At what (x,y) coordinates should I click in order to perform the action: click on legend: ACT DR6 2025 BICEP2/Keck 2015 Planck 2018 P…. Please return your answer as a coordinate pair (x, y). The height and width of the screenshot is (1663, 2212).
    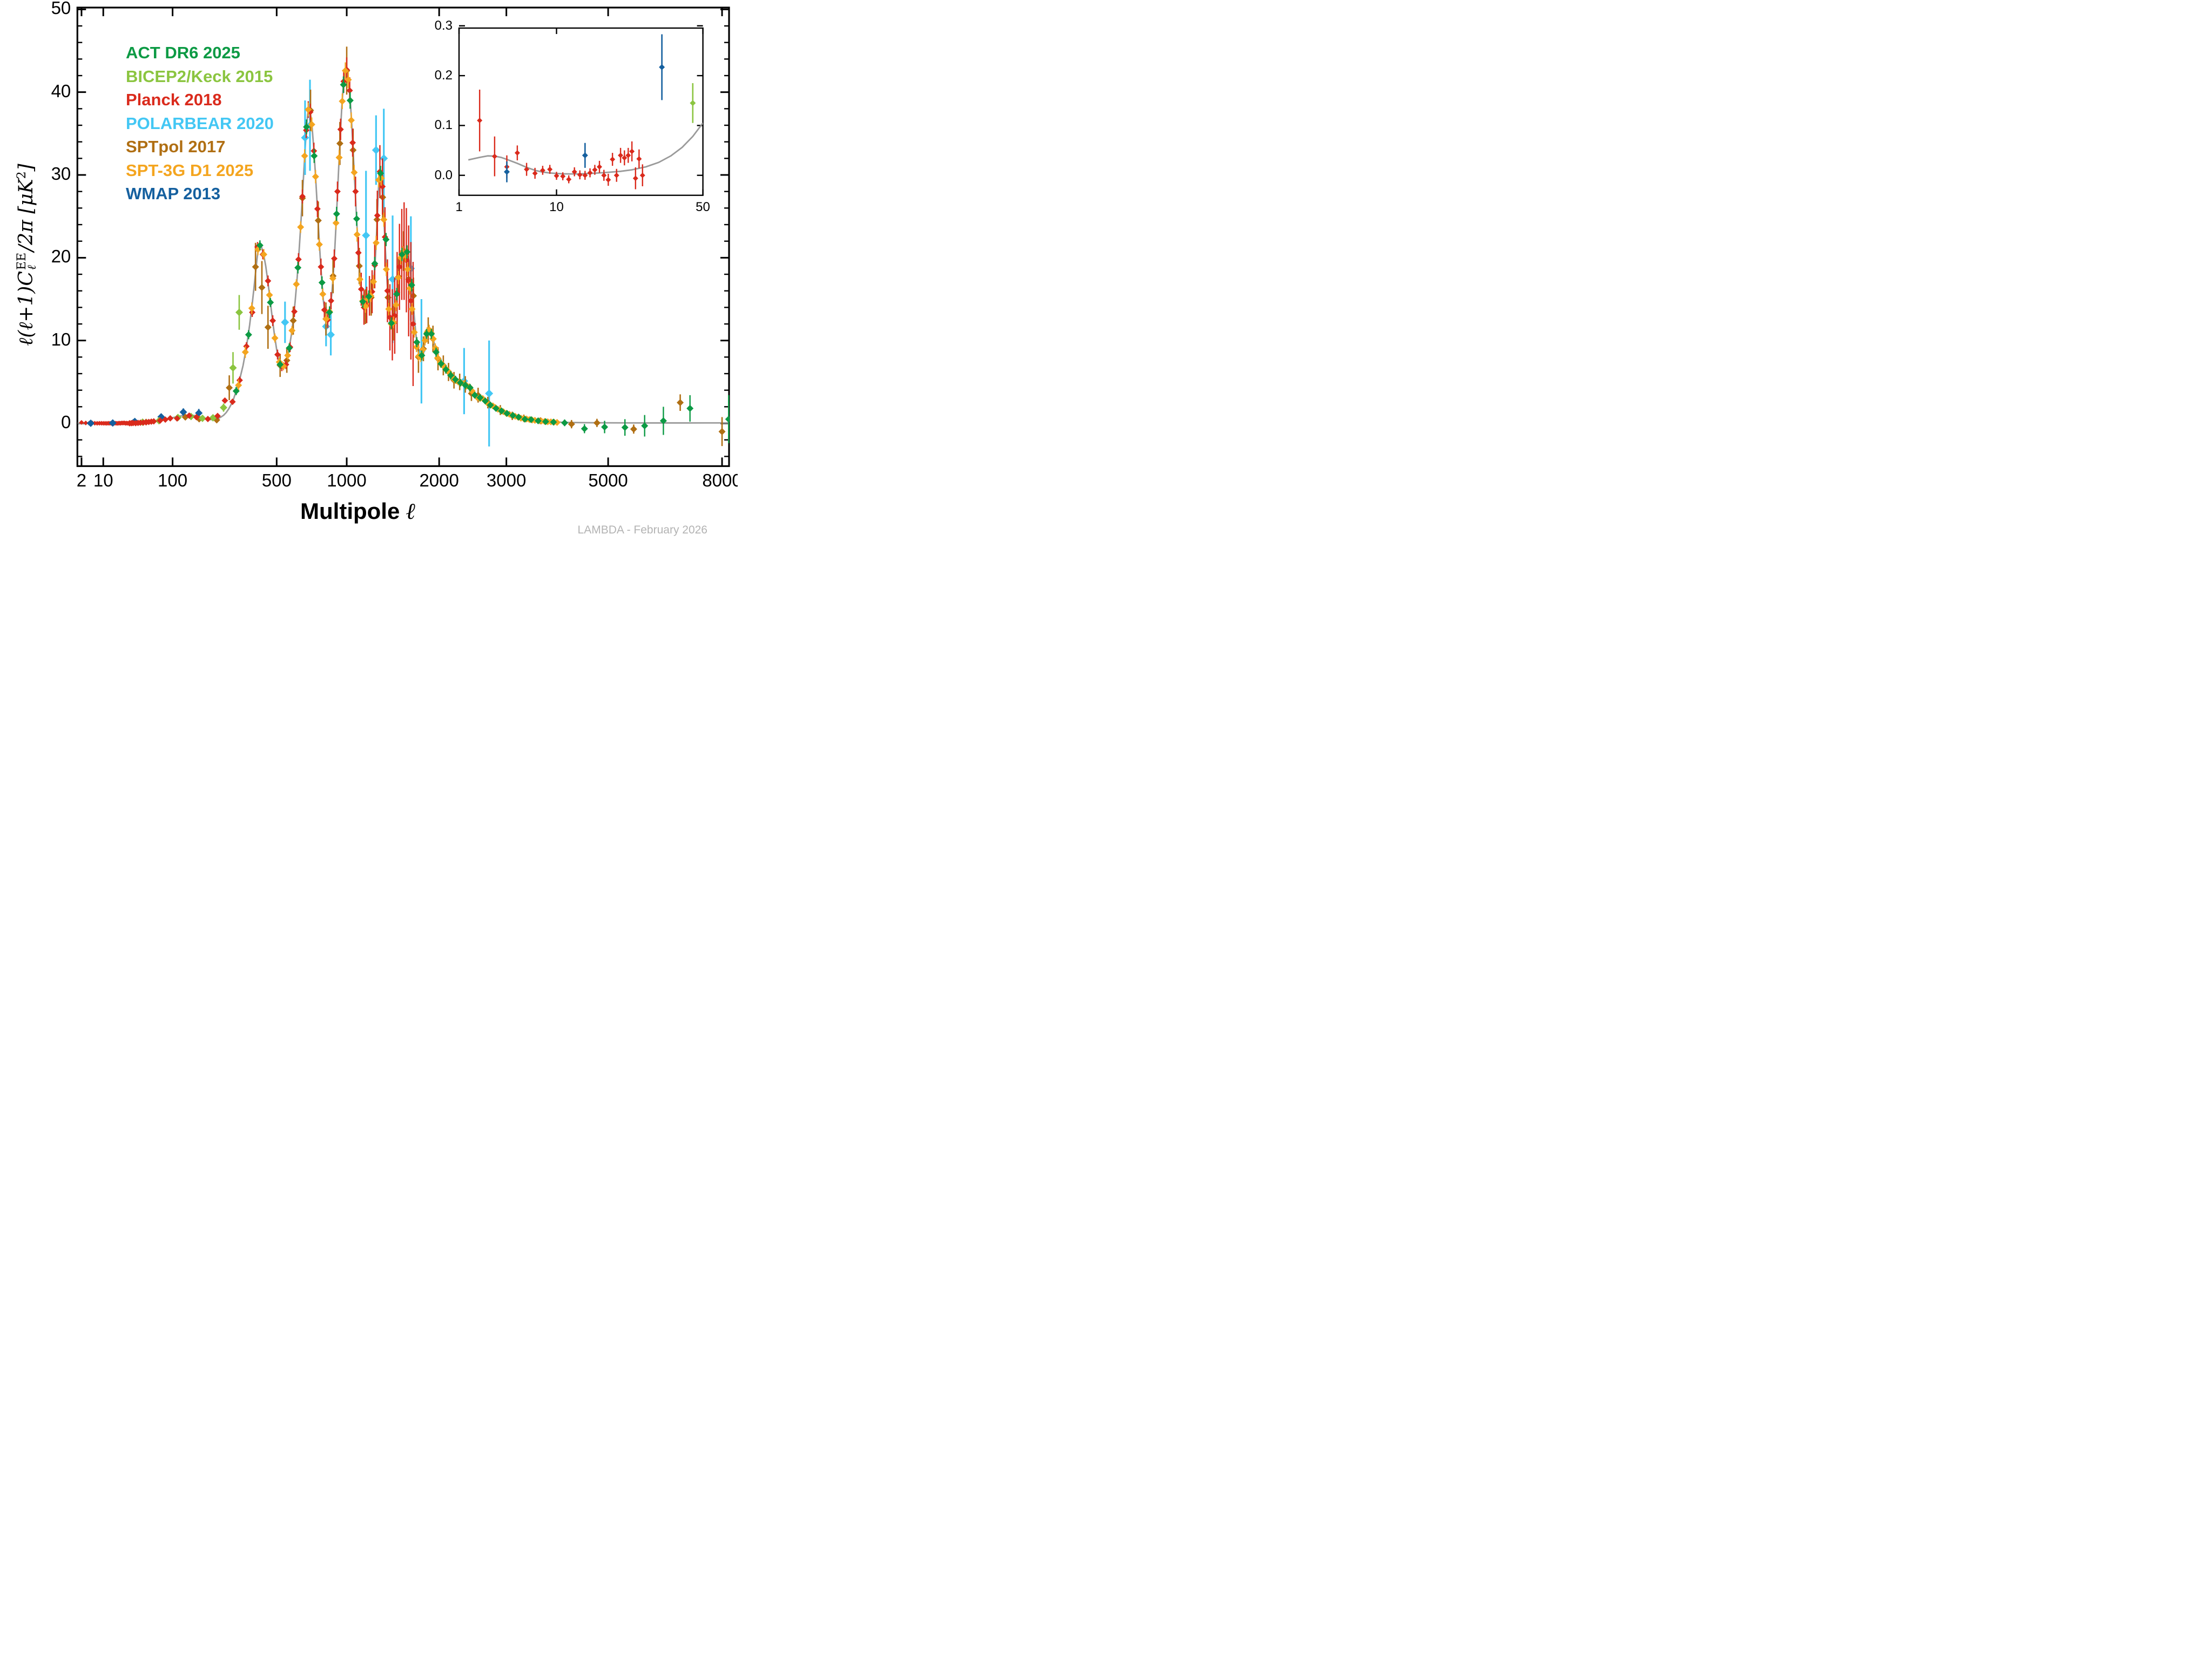
    Looking at the image, I should click on (200, 123).